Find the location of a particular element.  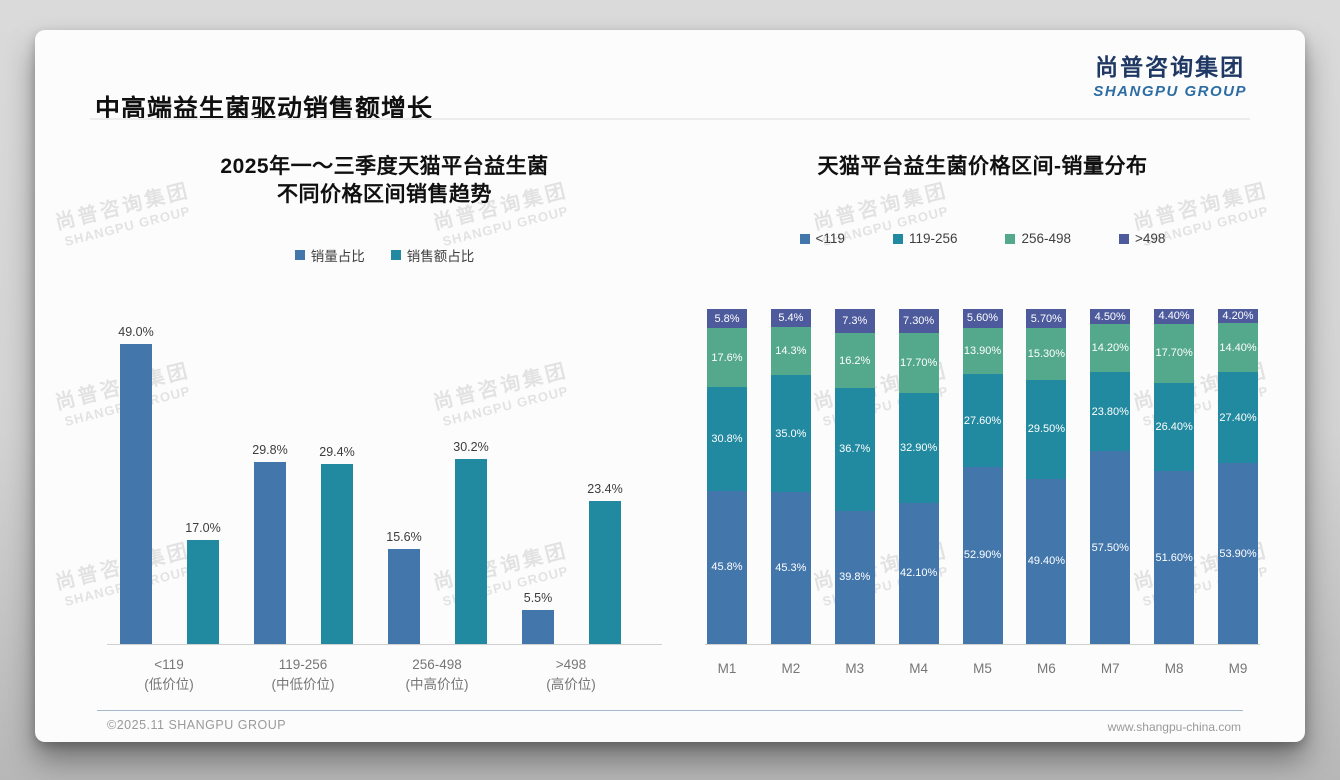

segment-value-label: 32.90% is located at coordinates (918, 447).